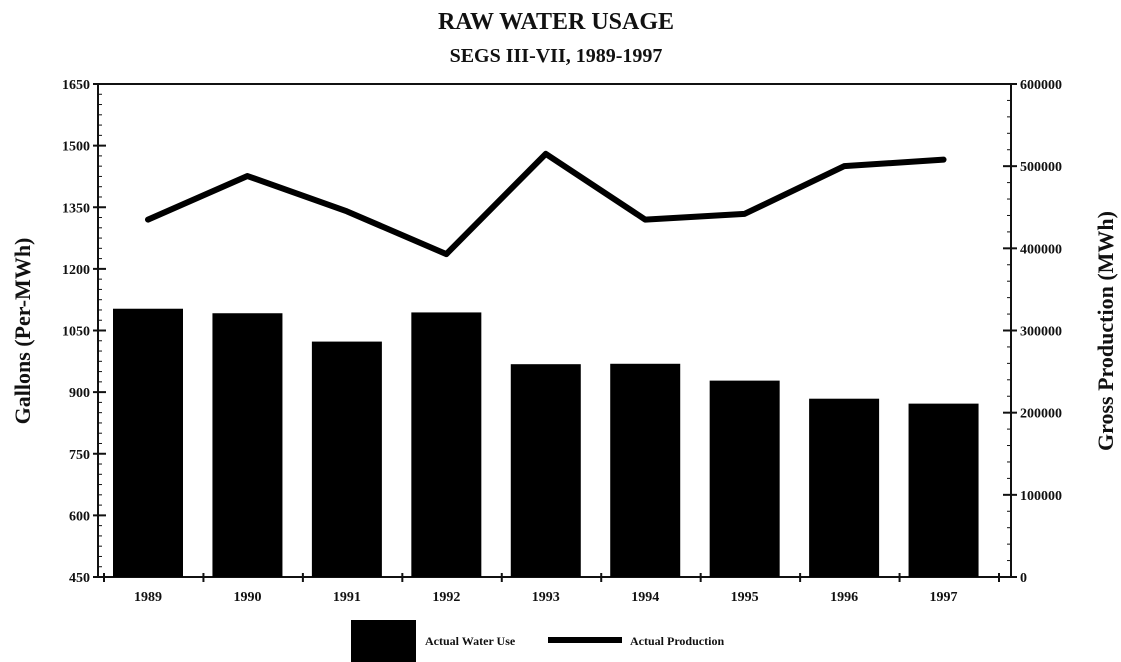 Image resolution: width=1121 pixels, height=662 pixels. I want to click on line-series, so click(546, 204).